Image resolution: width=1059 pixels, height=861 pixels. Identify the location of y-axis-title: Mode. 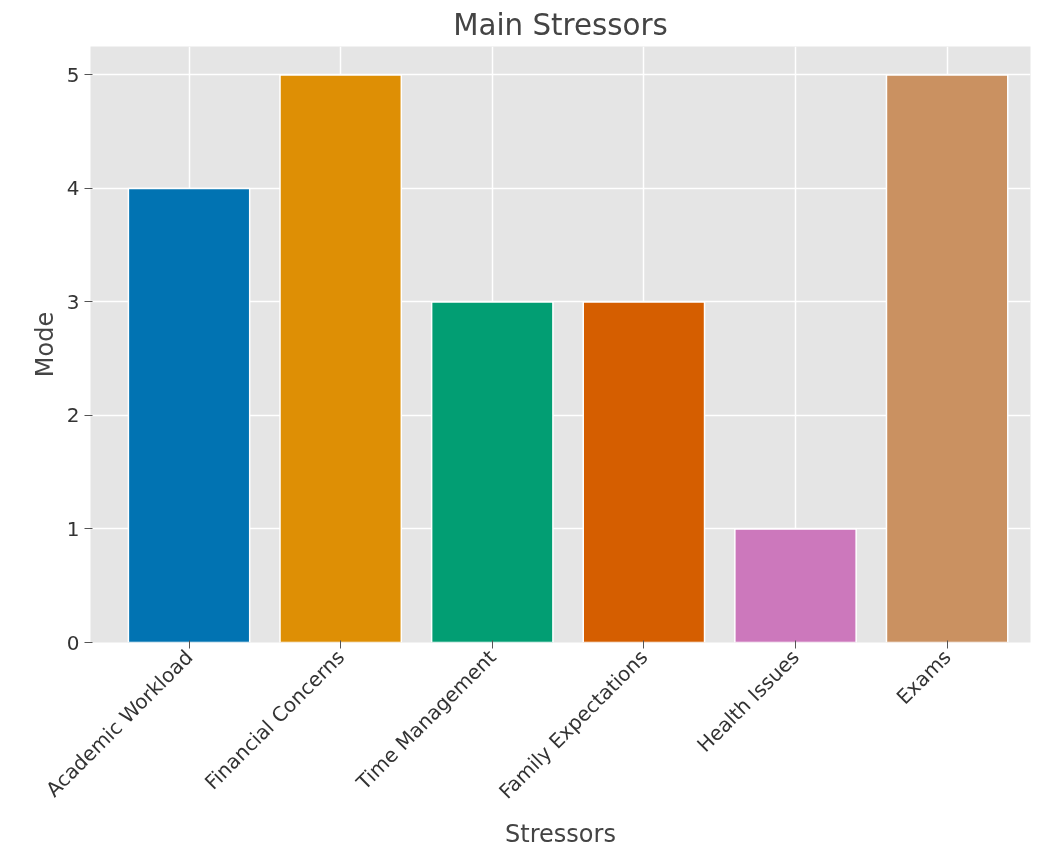
(44, 344).